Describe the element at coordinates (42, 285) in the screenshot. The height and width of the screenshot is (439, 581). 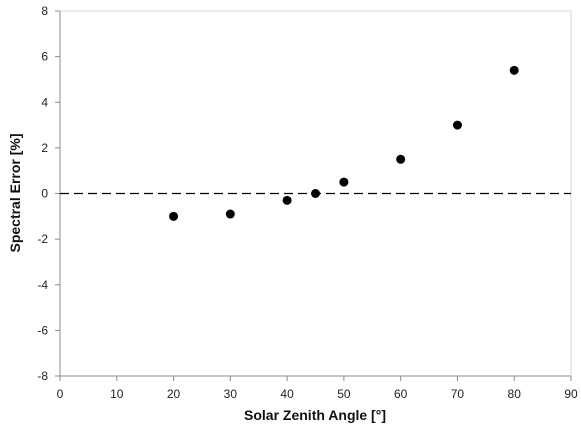
I see `y-tick-label: -4` at that location.